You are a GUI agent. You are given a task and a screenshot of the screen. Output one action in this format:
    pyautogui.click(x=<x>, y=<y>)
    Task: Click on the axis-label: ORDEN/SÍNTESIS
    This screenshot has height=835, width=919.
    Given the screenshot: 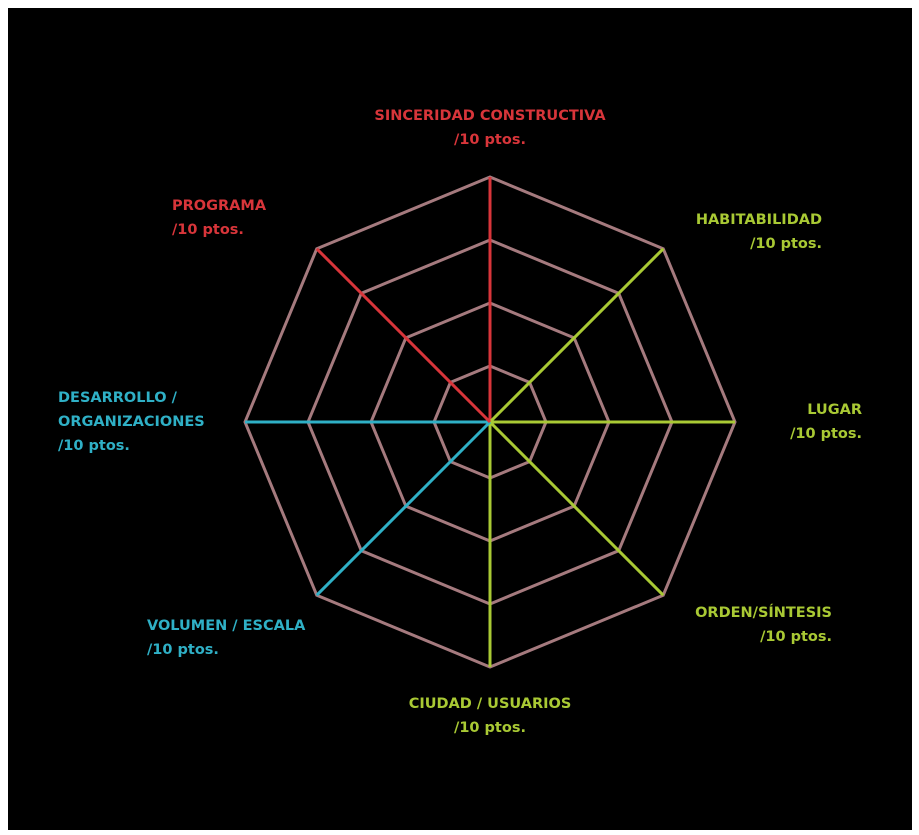 What is the action you would take?
    pyautogui.click(x=763, y=612)
    